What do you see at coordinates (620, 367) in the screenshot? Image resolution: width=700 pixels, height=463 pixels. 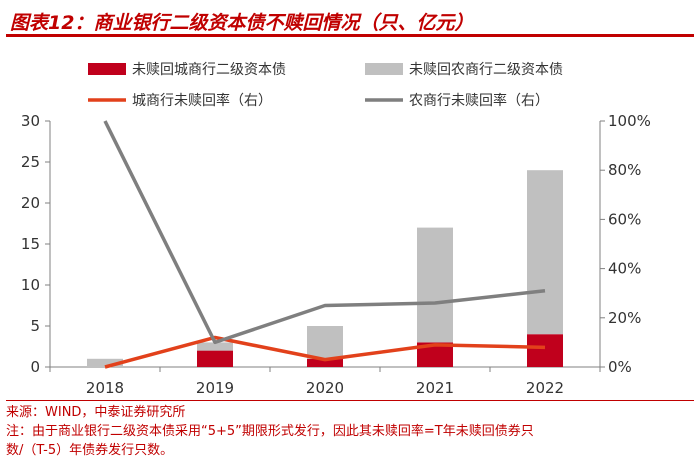 I see `y2-tick-label: 0%` at bounding box center [620, 367].